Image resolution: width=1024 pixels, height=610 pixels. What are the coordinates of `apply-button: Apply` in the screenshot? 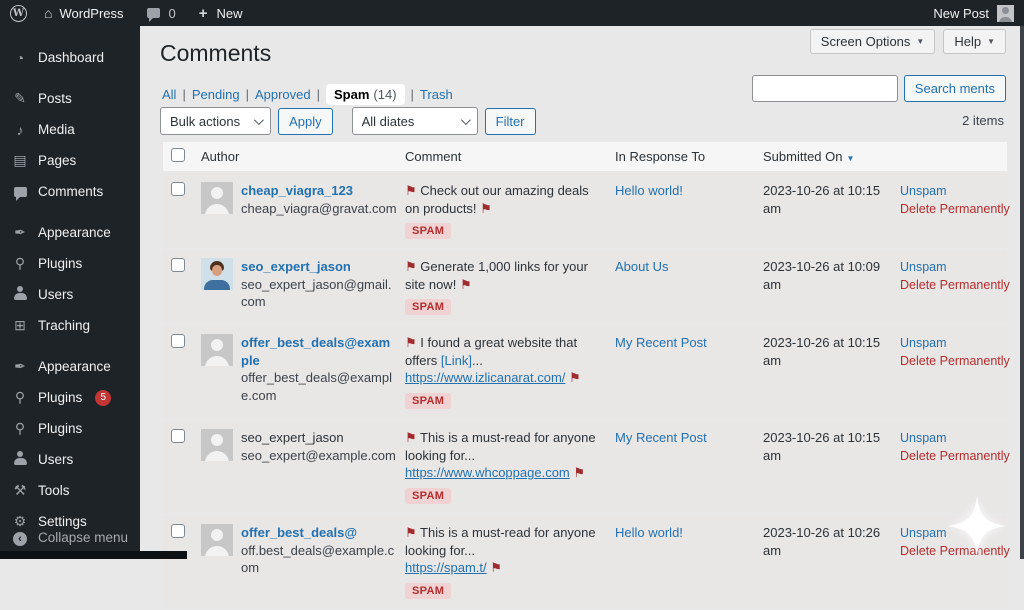 It's located at (305, 121).